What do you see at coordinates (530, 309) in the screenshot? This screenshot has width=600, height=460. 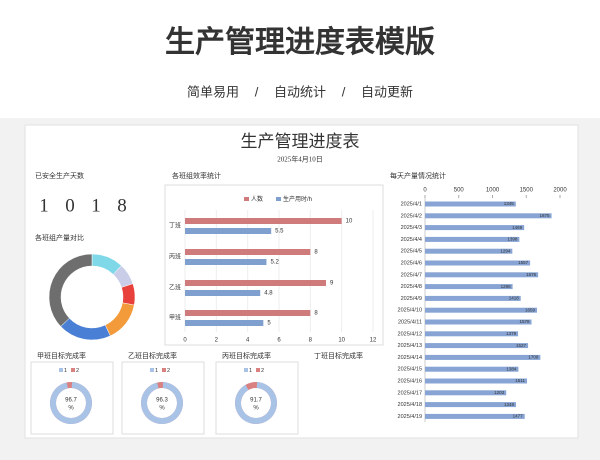 I see `value-label: 1659` at bounding box center [530, 309].